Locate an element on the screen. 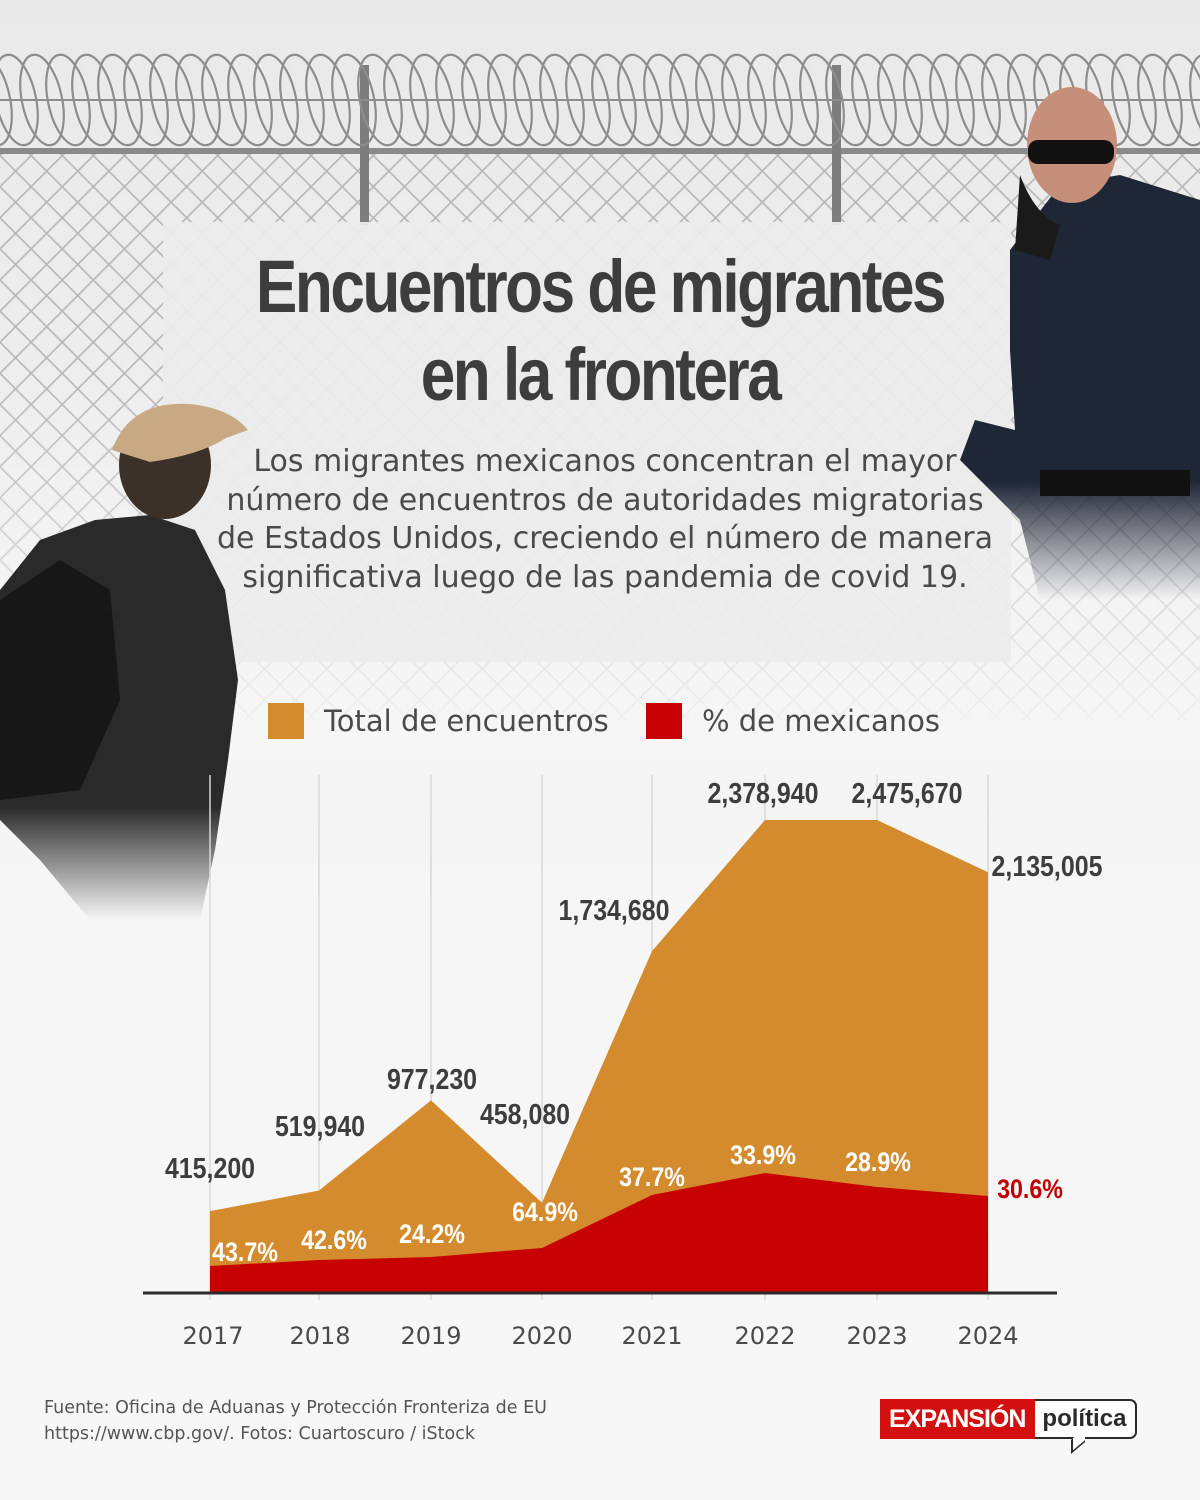 The image size is (1200, 1500). mex-label-2022: 33.9% is located at coordinates (763, 1155).